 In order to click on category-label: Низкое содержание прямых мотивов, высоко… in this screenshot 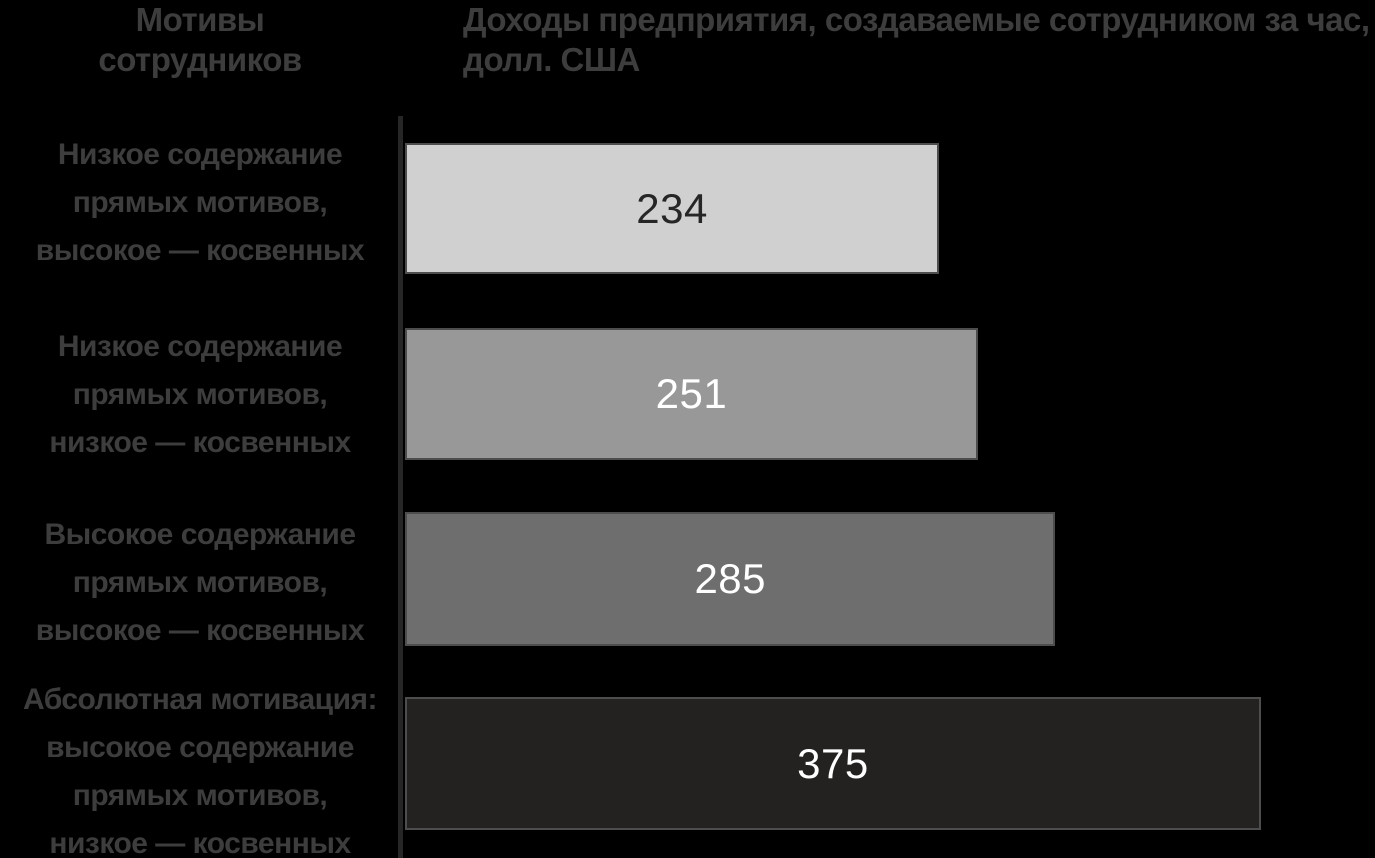, I will do `click(200, 202)`.